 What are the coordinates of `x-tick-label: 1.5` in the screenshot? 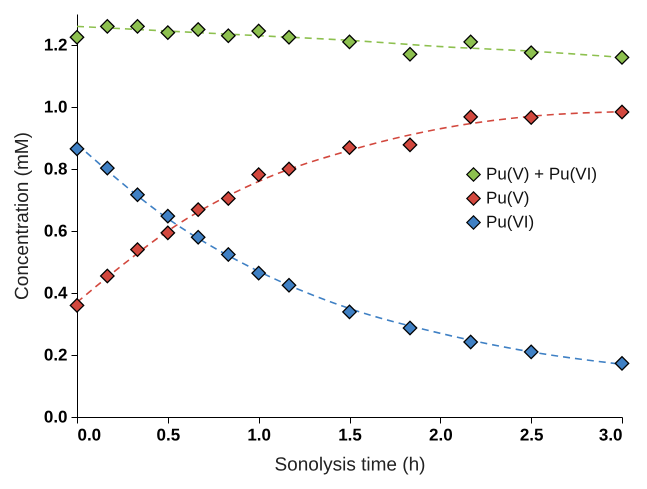 It's located at (350, 435).